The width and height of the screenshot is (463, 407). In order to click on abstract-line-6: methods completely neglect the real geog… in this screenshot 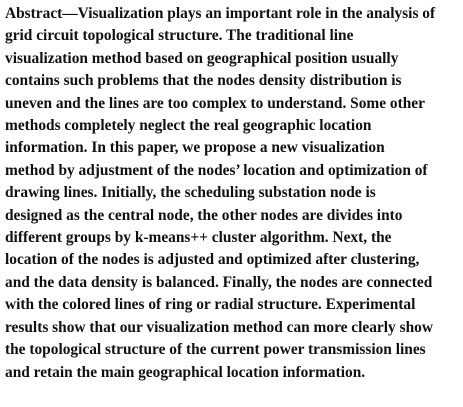, I will do `click(188, 126)`.